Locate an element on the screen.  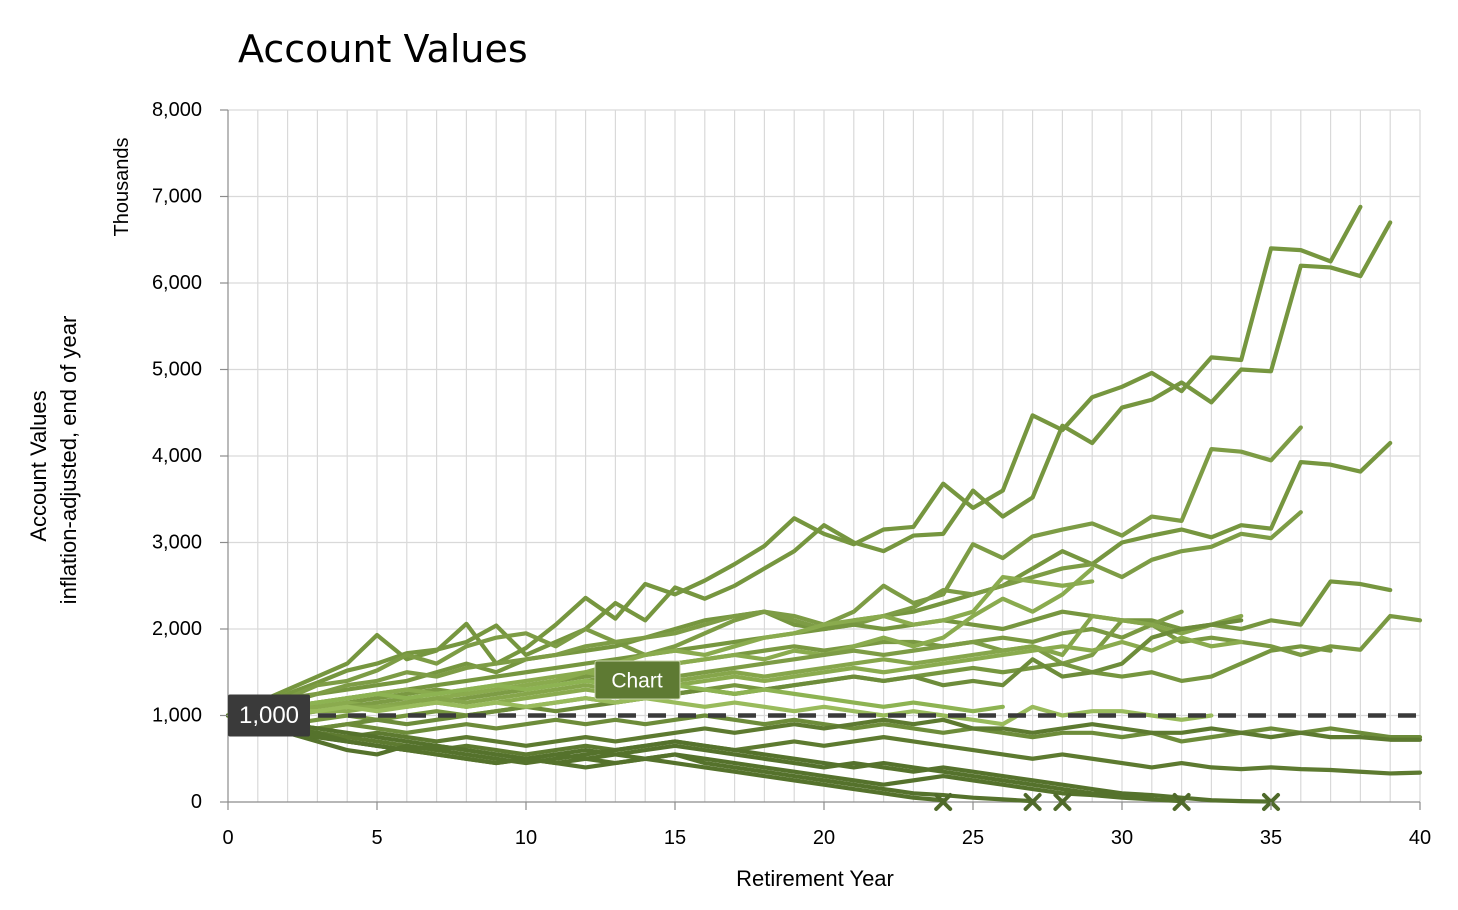
y-tick-label: 6,000 is located at coordinates (177, 283).